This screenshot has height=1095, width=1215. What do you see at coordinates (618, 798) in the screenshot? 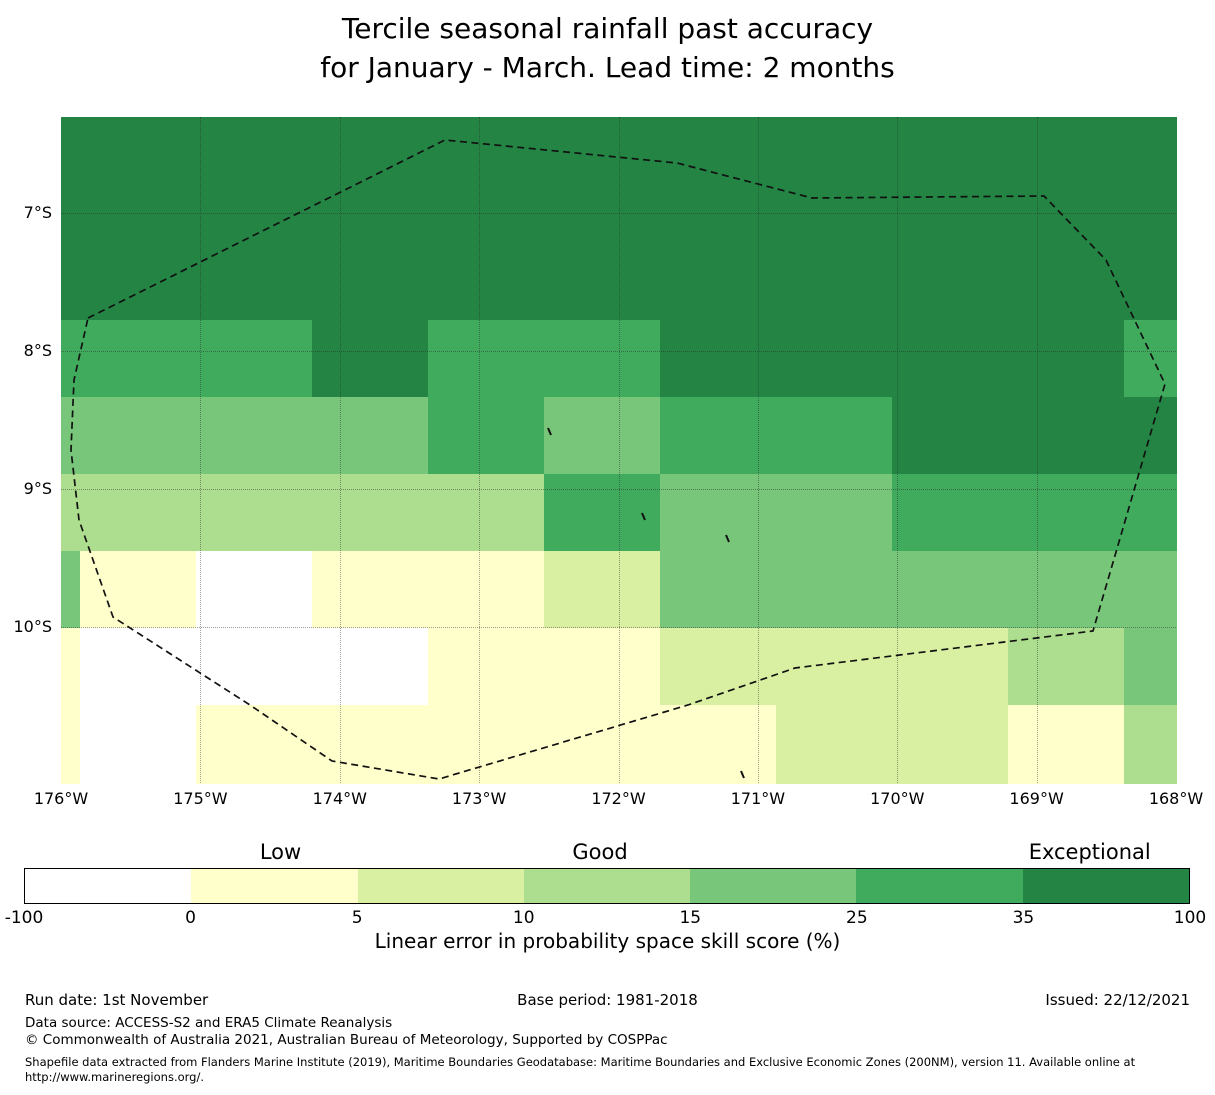
I see `x-axis-tick-label: 172°W` at bounding box center [618, 798].